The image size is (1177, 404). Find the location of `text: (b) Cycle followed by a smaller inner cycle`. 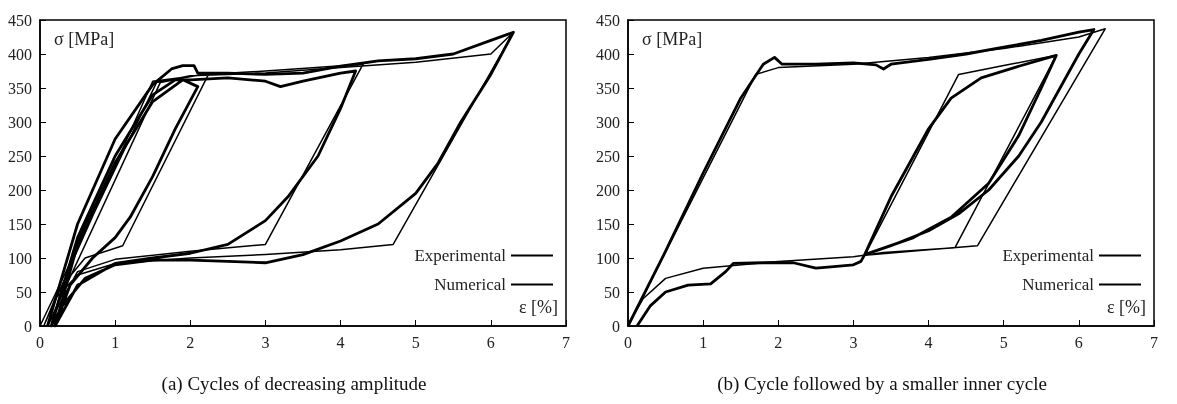

text: (b) Cycle followed by a smaller inner cycle is located at coordinates (882, 384).